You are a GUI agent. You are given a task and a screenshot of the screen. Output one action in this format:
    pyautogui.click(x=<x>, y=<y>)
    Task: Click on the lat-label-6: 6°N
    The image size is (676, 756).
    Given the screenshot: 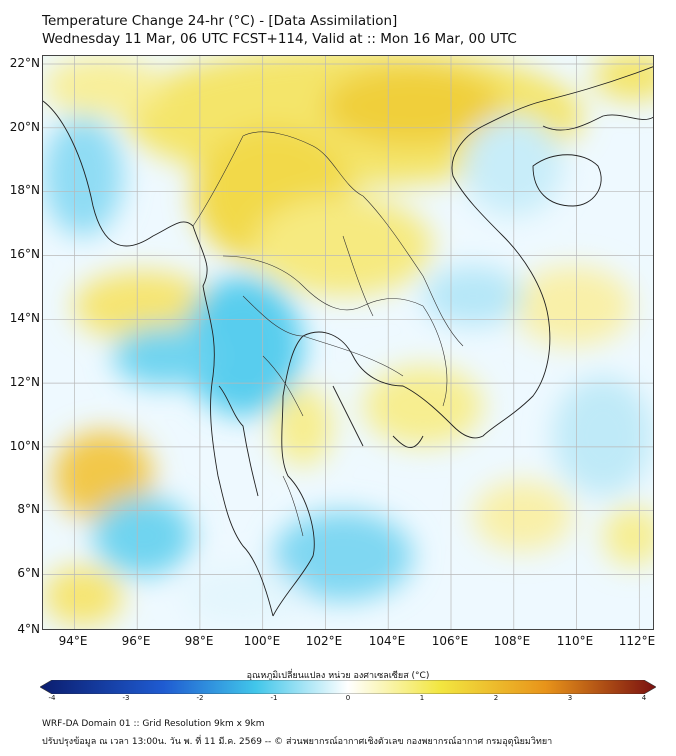 What is the action you would take?
    pyautogui.click(x=28, y=573)
    